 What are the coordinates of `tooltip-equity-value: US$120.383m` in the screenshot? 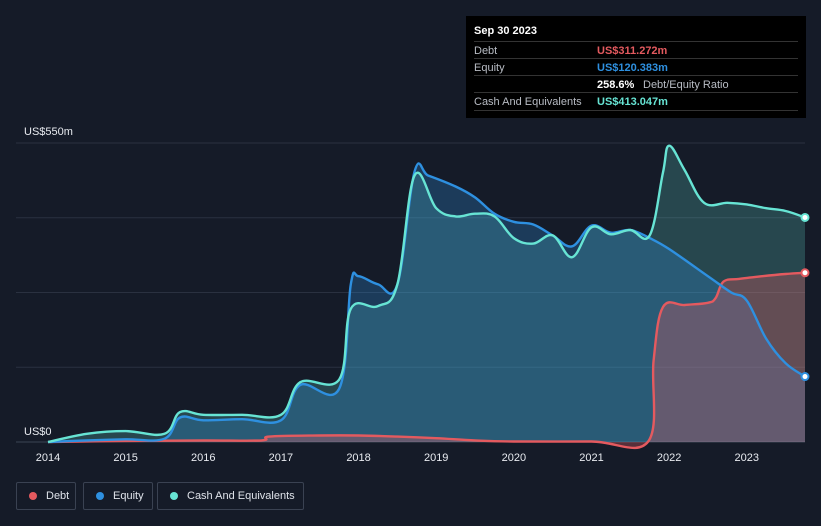 It's located at (632, 68).